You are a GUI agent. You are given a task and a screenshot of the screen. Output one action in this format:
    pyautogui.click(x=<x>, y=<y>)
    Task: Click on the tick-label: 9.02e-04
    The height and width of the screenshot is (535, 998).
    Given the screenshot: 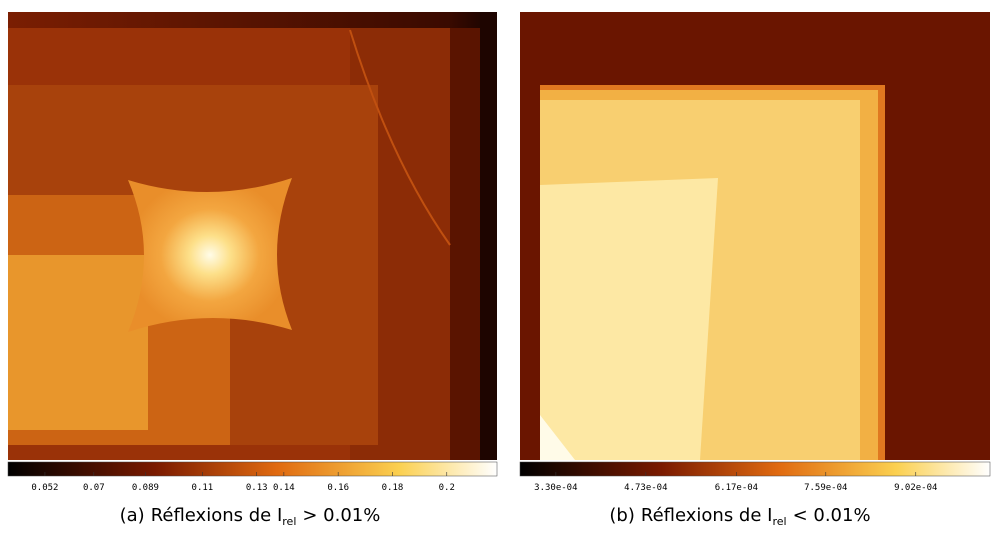 What is the action you would take?
    pyautogui.click(x=915, y=488)
    